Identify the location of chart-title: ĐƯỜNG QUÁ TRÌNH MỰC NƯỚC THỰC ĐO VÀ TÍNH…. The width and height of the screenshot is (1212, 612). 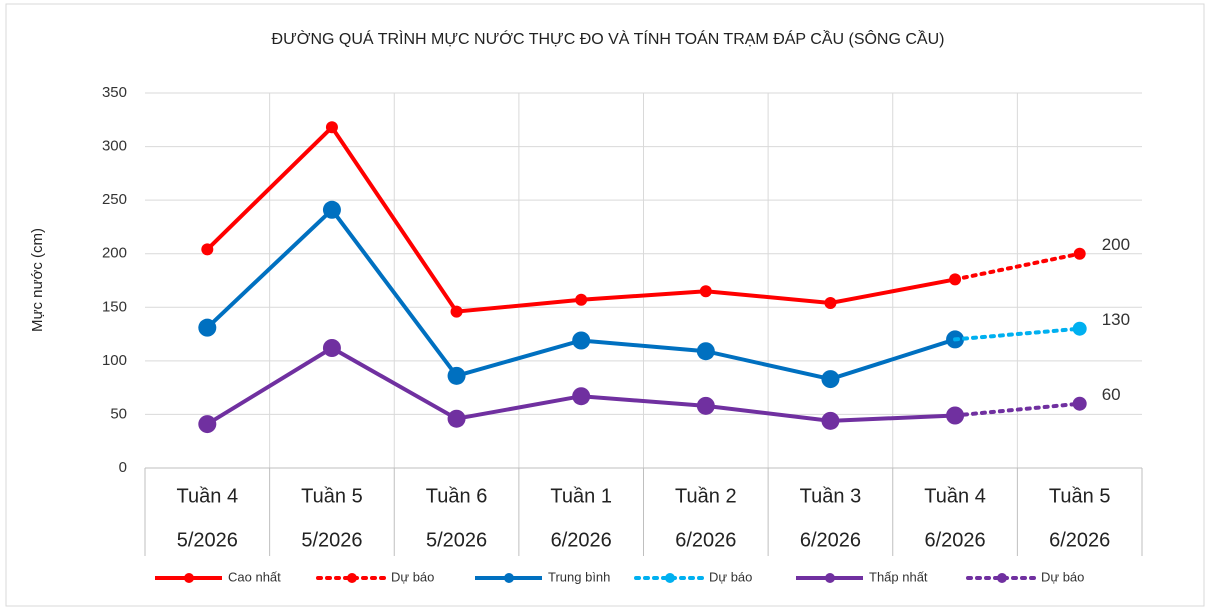
(608, 38).